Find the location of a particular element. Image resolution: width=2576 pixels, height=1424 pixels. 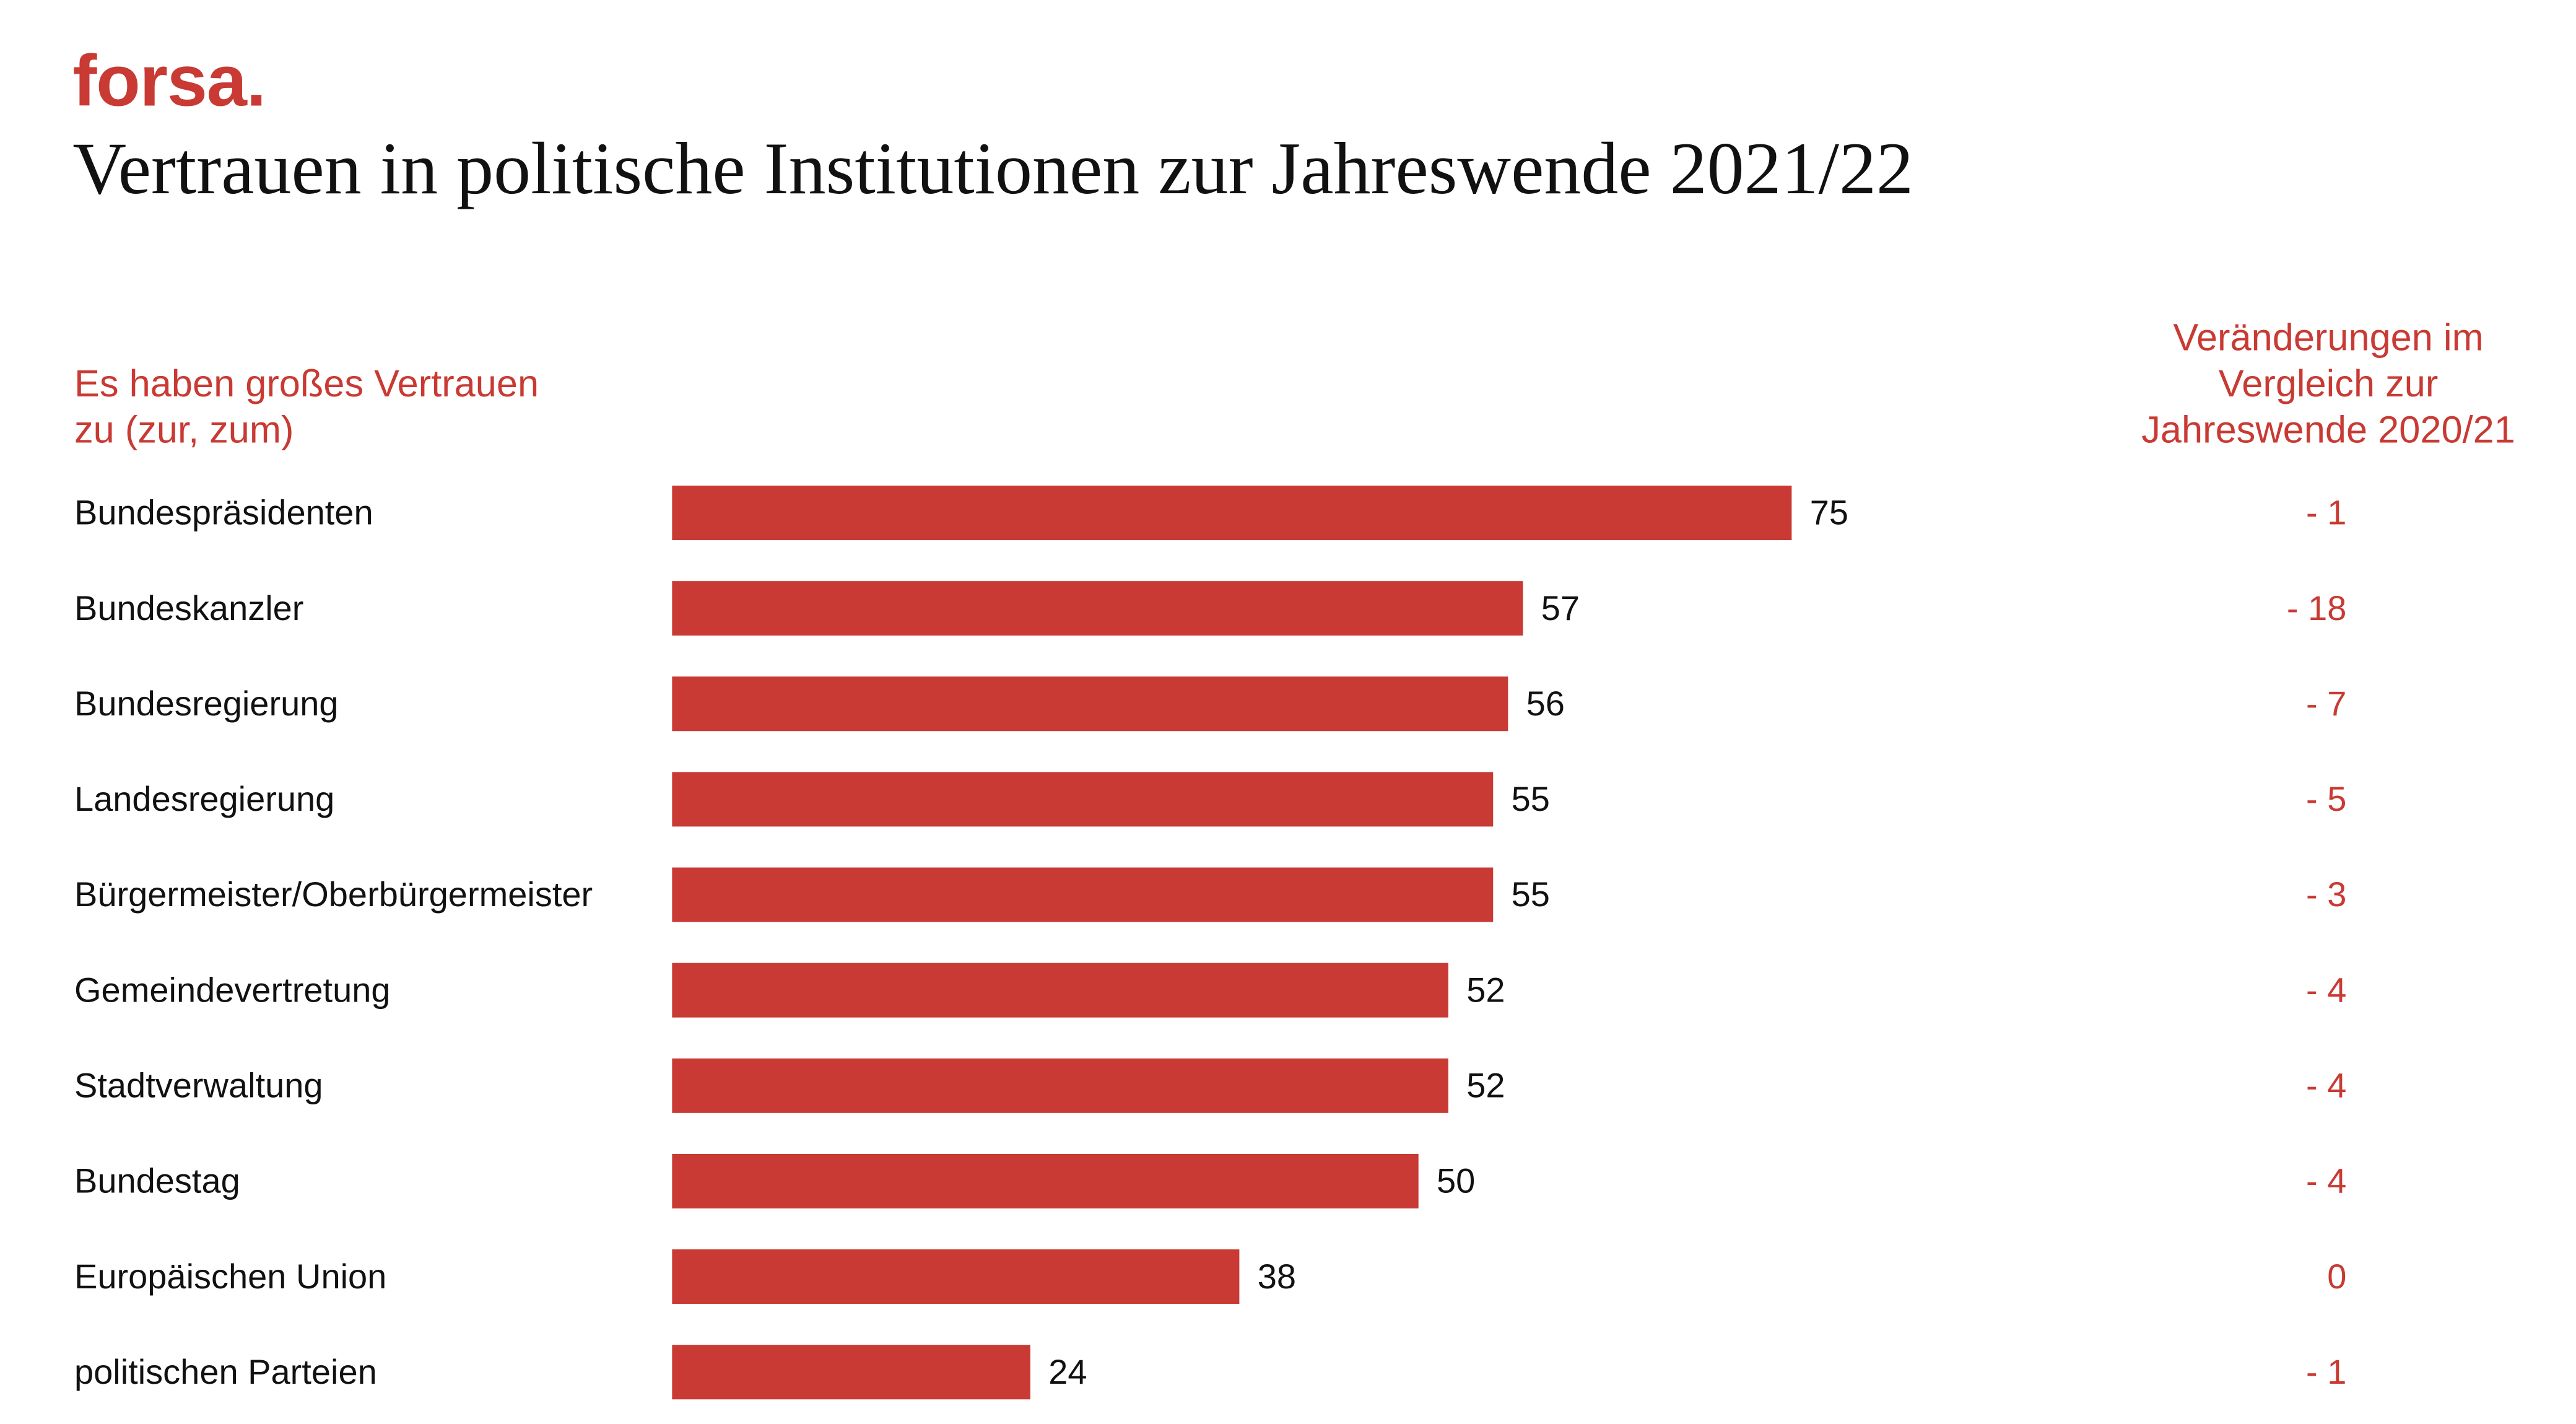

change-label: 0 is located at coordinates (2336, 1276).